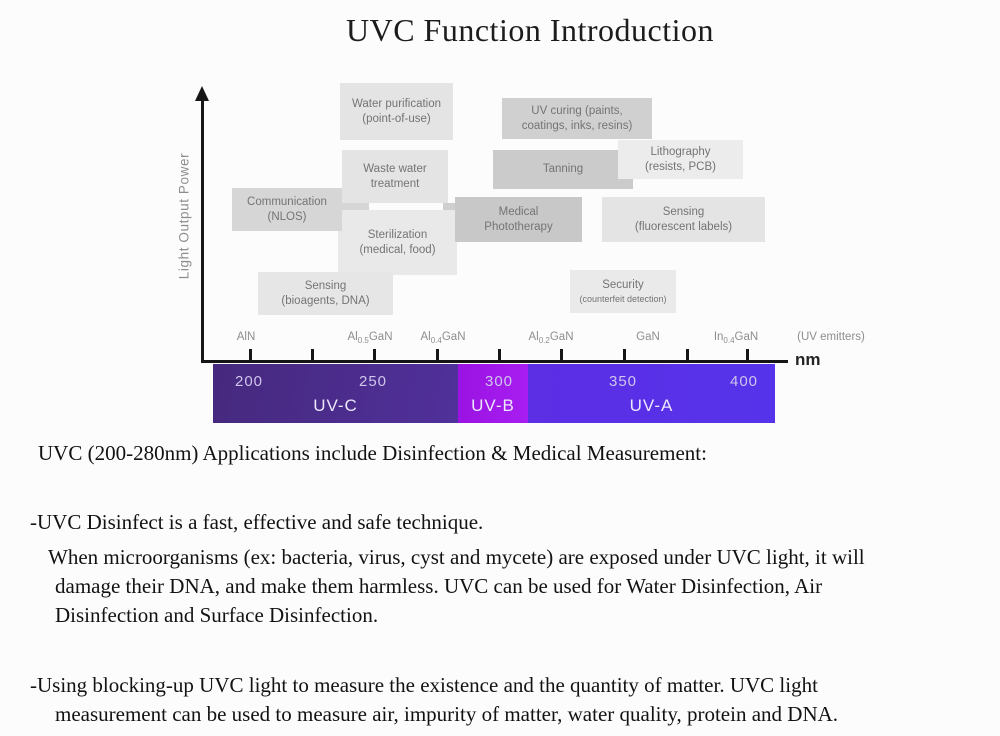 This screenshot has width=1000, height=736. I want to click on page-title: UVC Function Introduction, so click(530, 30).